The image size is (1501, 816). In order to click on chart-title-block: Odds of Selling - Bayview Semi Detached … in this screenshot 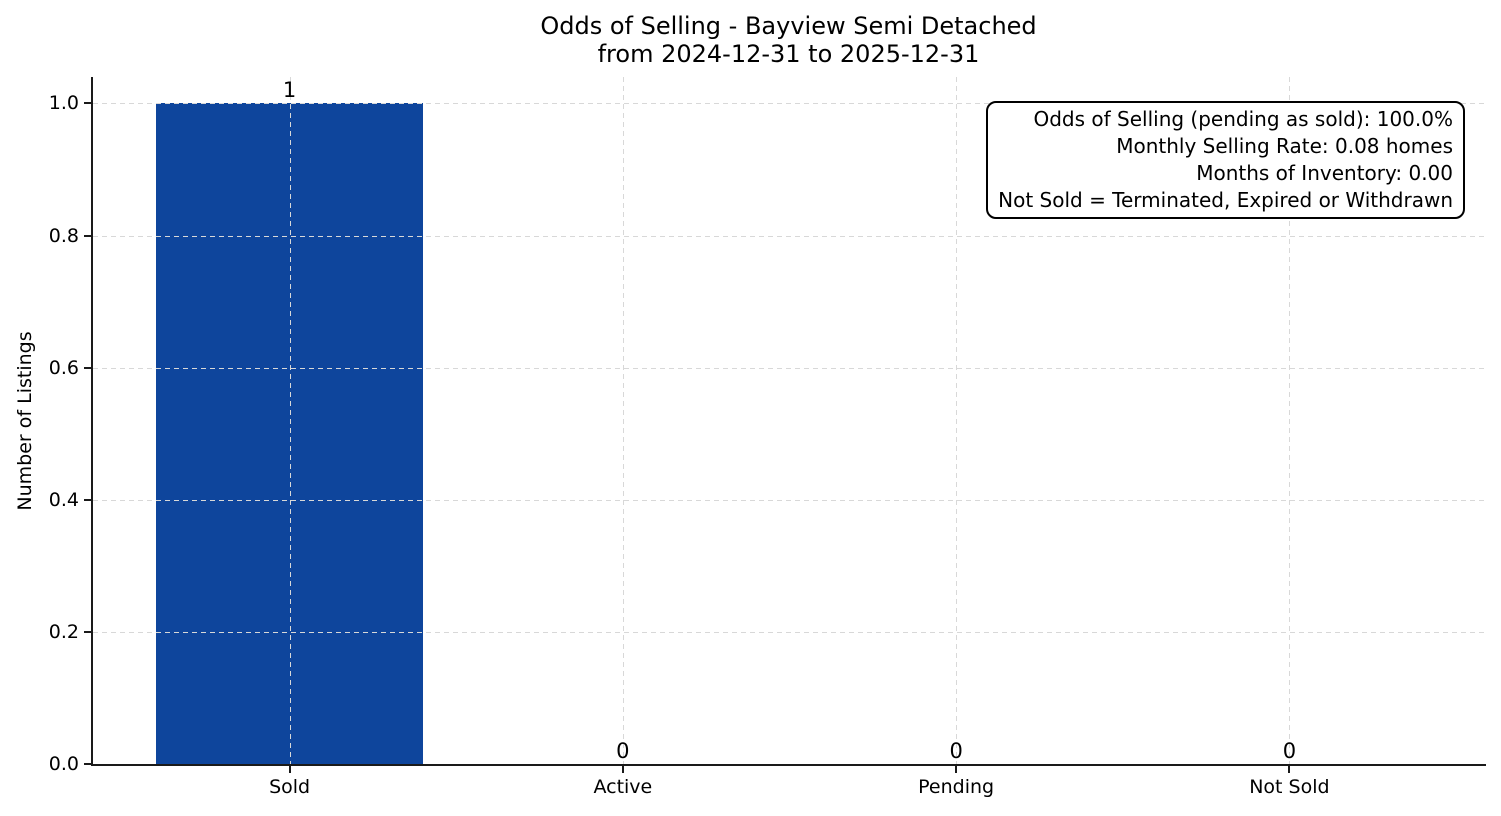, I will do `click(788, 40)`.